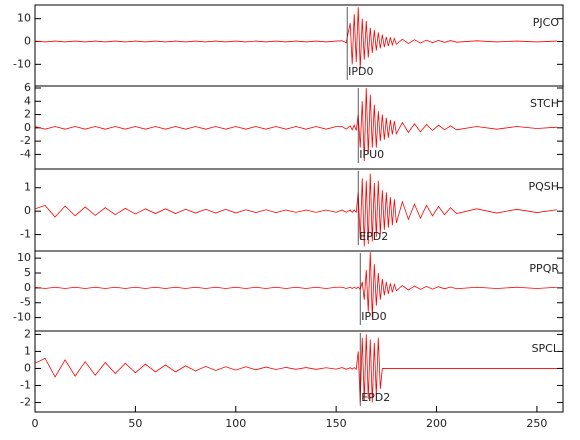 This screenshot has width=580, height=440. Describe the element at coordinates (546, 22) in the screenshot. I see `station-label: PJCO` at that location.